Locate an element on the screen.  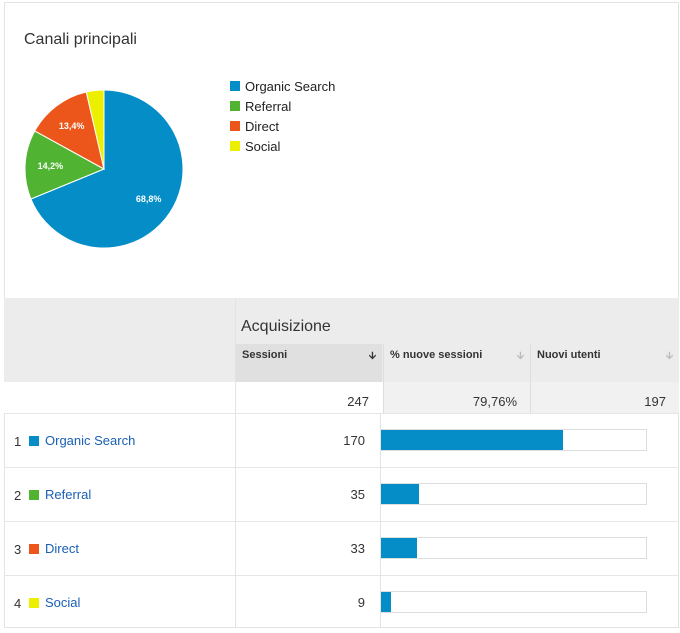
chart-legend: Organic Search Referral Direct Social is located at coordinates (282, 116).